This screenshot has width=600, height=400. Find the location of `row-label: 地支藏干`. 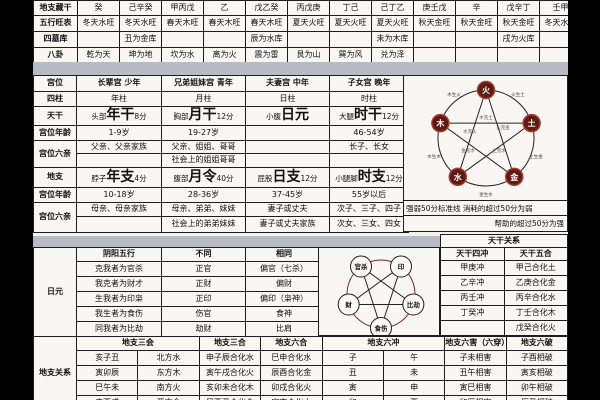

row-label: 地支藏干 is located at coordinates (55, 8).